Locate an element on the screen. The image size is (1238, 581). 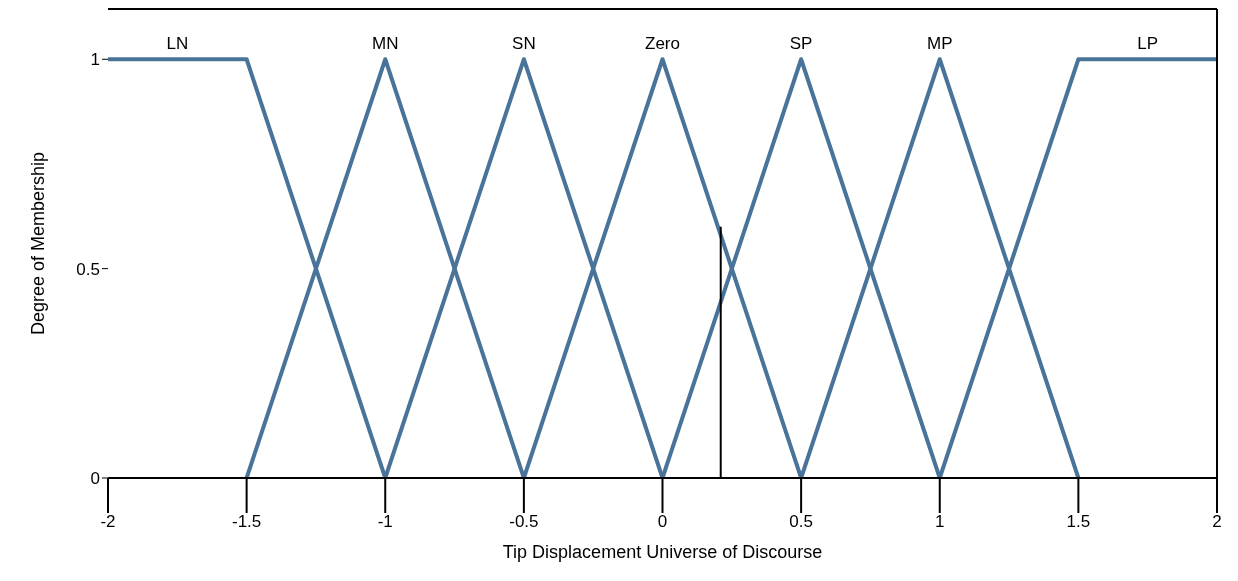
x-tick-label: -1.5 is located at coordinates (246, 522).